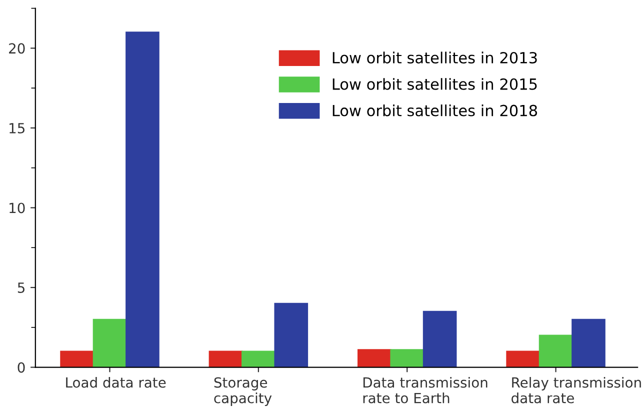  What do you see at coordinates (17, 208) in the screenshot?
I see `y-tick-label: 10` at bounding box center [17, 208].